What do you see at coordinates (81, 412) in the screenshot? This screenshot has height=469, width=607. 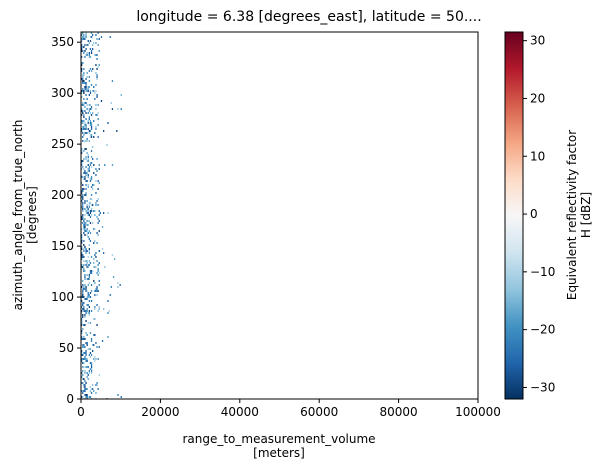 I see `x-tick-label: 0` at bounding box center [81, 412].